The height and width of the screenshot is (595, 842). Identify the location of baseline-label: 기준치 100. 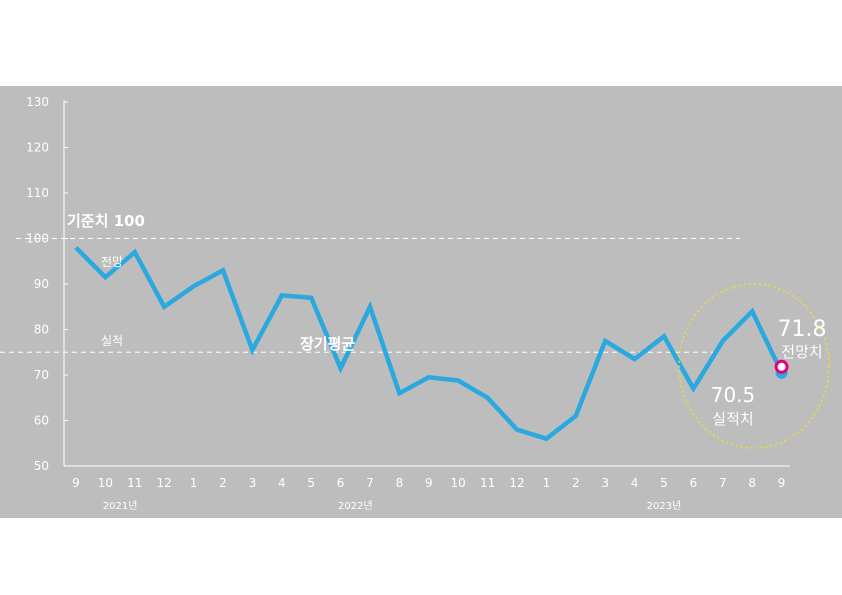
(106, 221).